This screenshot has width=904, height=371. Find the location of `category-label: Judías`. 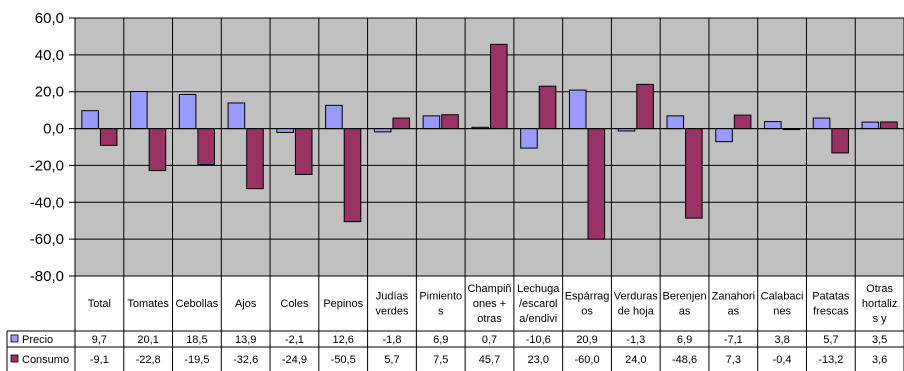

category-label: Judías is located at coordinates (392, 297).